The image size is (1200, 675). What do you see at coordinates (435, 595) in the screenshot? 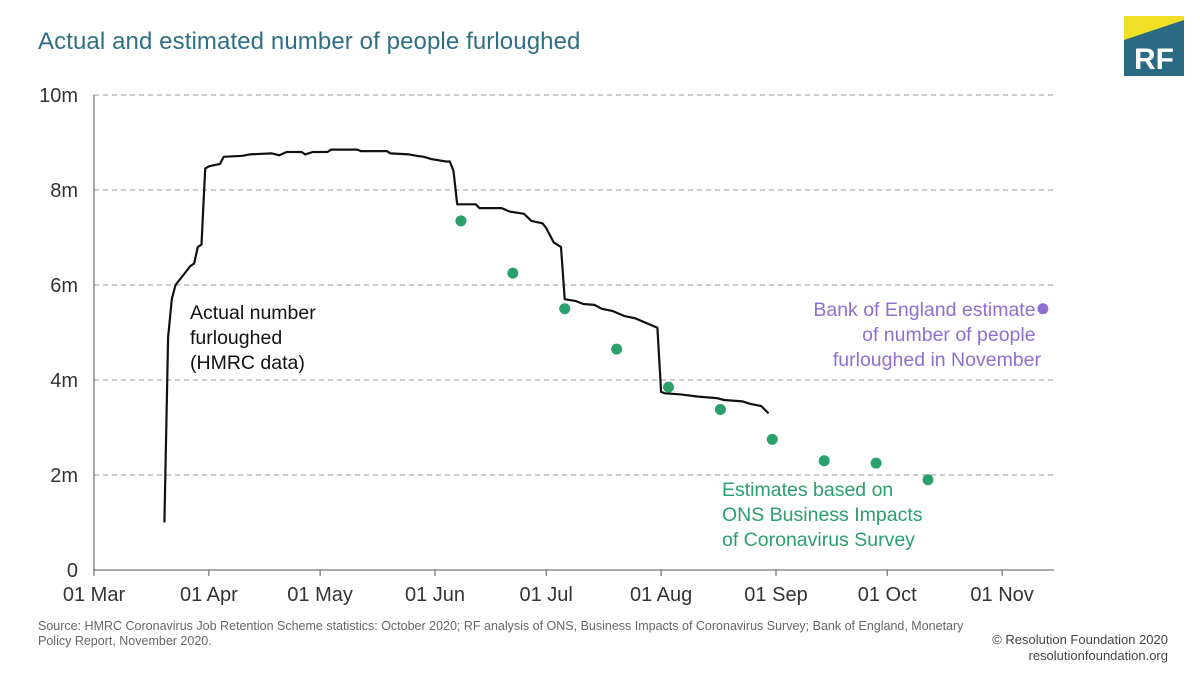
I see `x-tick-label: 01 Jun` at bounding box center [435, 595].